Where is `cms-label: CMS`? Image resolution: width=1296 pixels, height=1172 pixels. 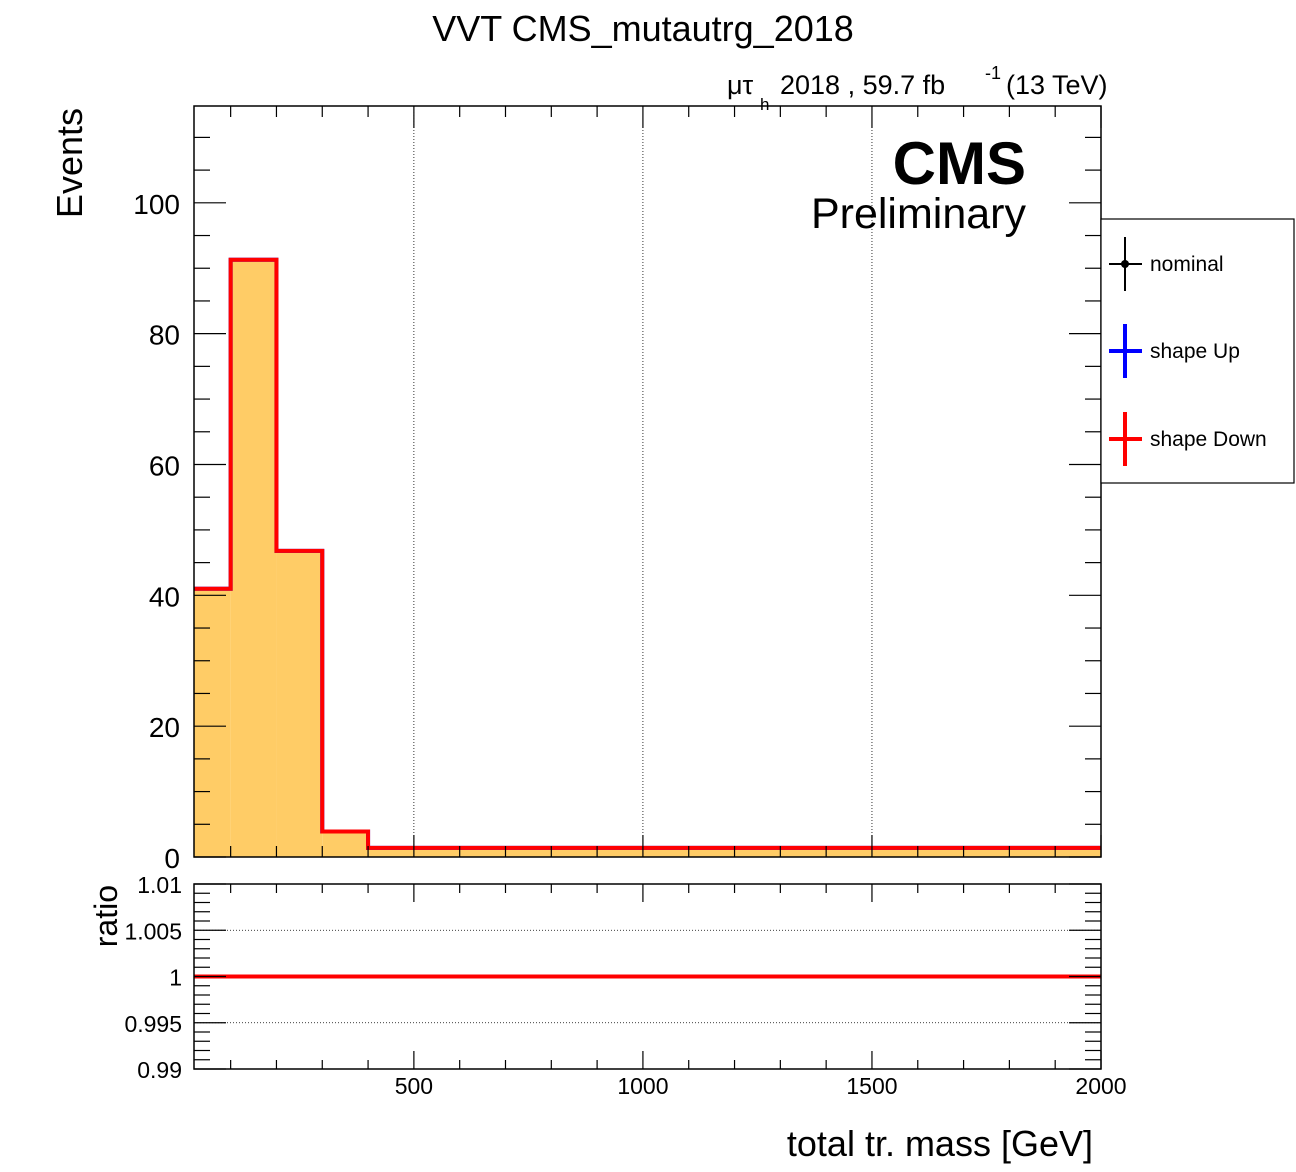 cms-label: CMS is located at coordinates (959, 163).